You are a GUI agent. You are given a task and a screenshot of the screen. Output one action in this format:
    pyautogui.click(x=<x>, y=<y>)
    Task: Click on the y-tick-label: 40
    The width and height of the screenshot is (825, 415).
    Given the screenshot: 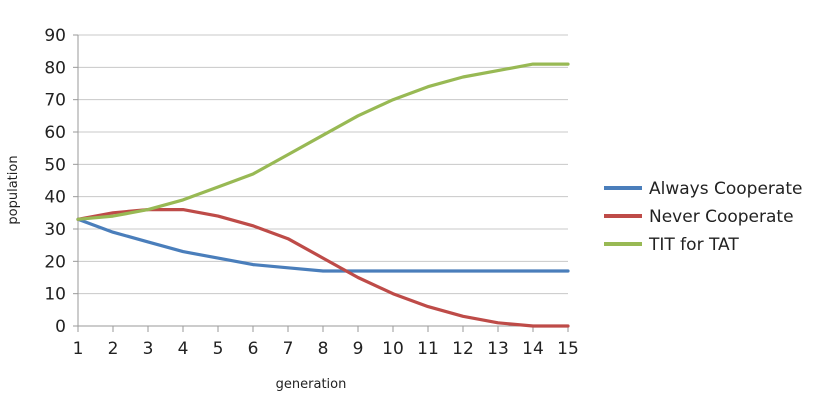 What is the action you would take?
    pyautogui.click(x=55, y=198)
    